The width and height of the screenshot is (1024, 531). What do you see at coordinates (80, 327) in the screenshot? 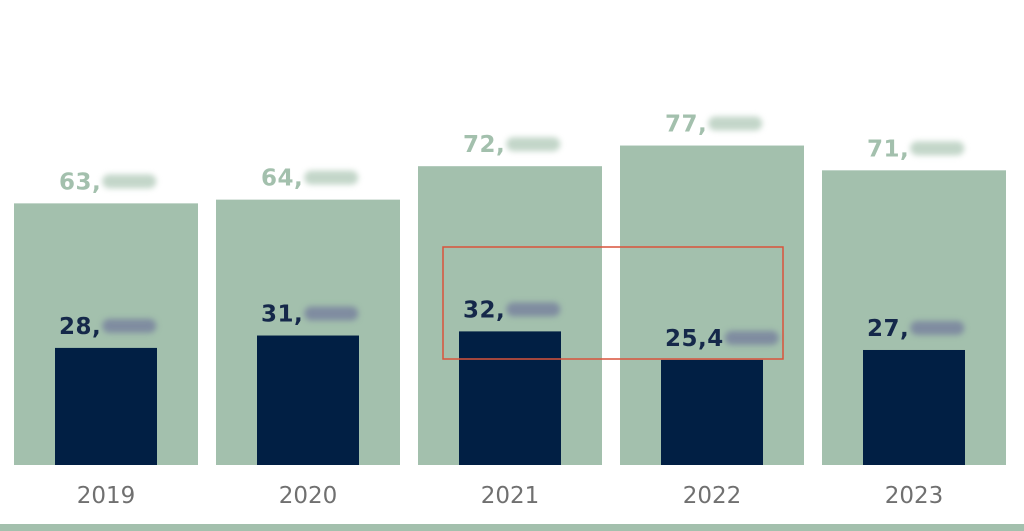
I see `inner-value-label: 28,` at bounding box center [80, 327].